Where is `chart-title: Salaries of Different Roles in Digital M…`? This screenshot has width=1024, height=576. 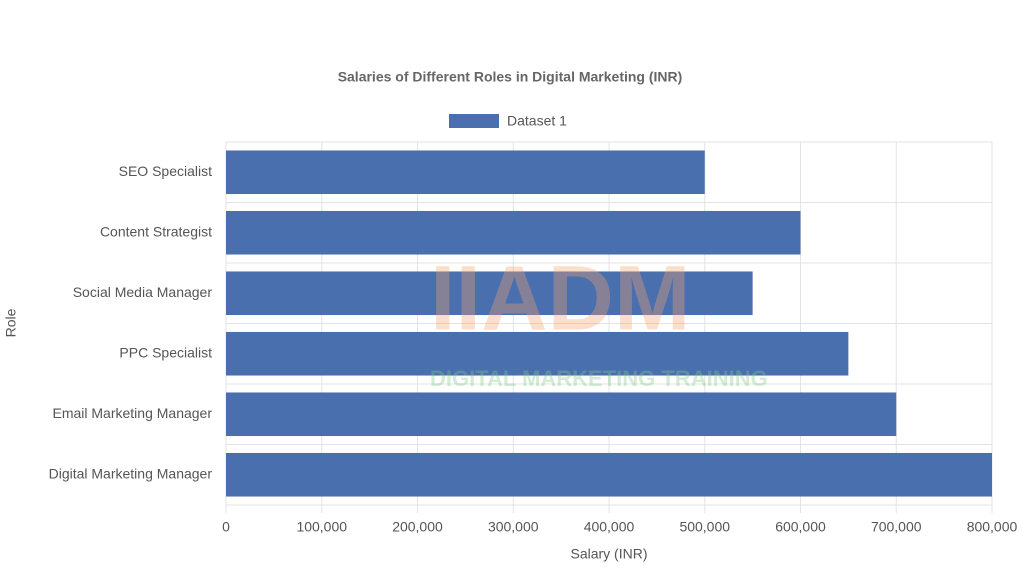
chart-title: Salaries of Different Roles in Digital M… is located at coordinates (510, 77).